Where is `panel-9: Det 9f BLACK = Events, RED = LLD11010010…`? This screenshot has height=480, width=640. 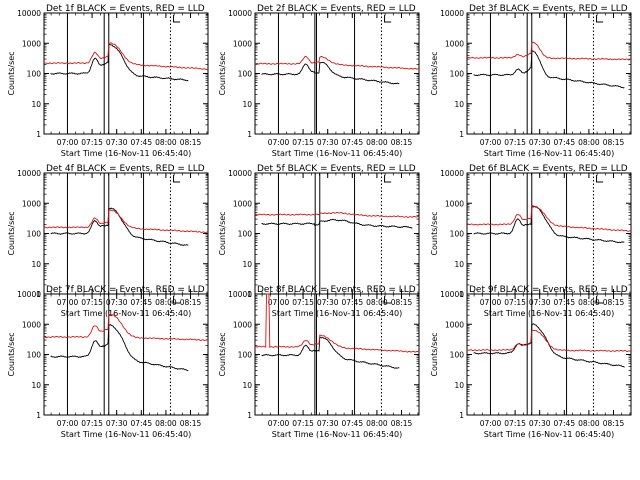
panel-9: Det 9f BLACK = Events, RED = LLD11010010… is located at coordinates (531, 362).